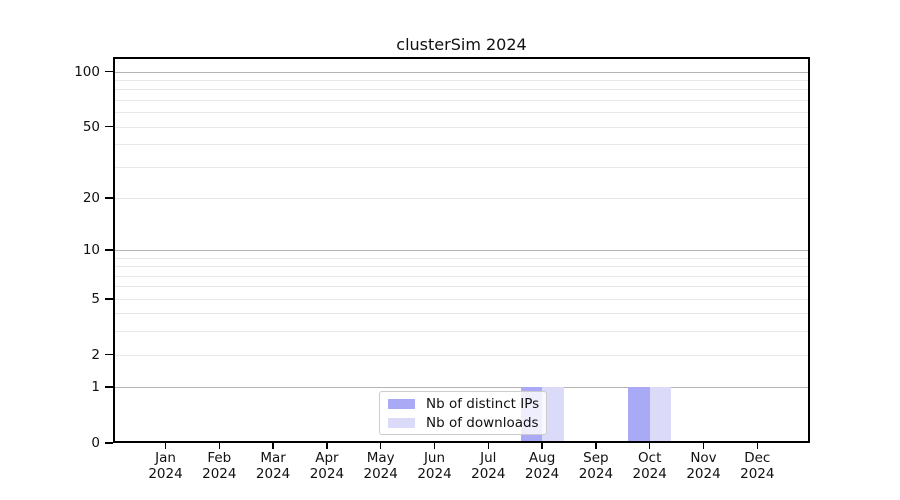  Describe the element at coordinates (596, 446) in the screenshot. I see `x-tick-sep` at that location.